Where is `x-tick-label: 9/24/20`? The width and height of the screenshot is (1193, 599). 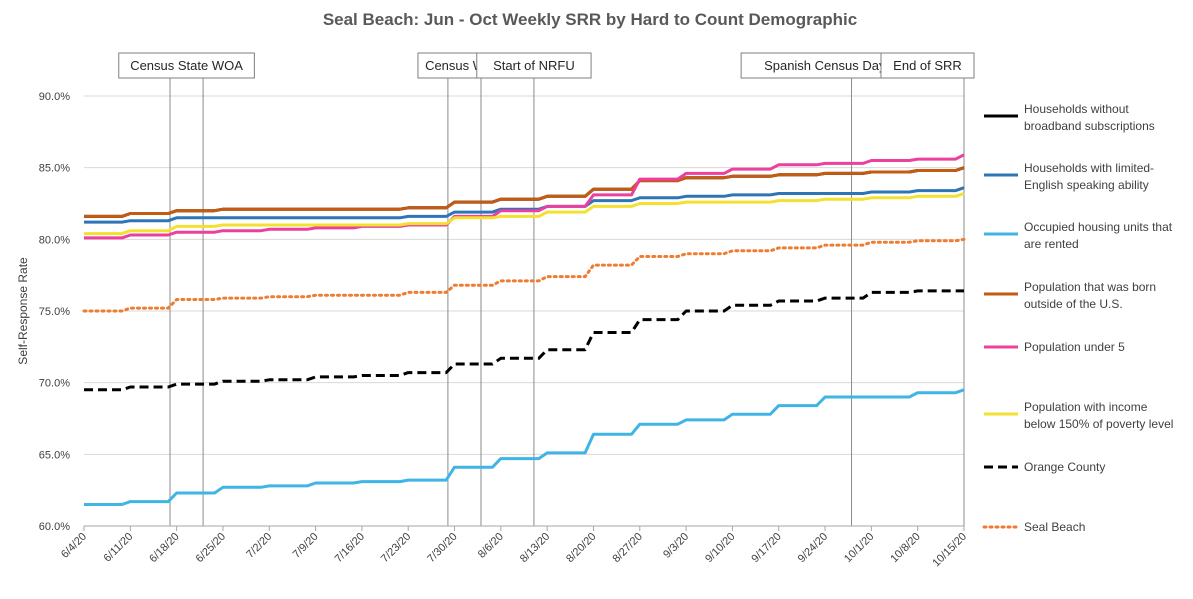
x-tick-label: 9/24/20 is located at coordinates (813, 548).